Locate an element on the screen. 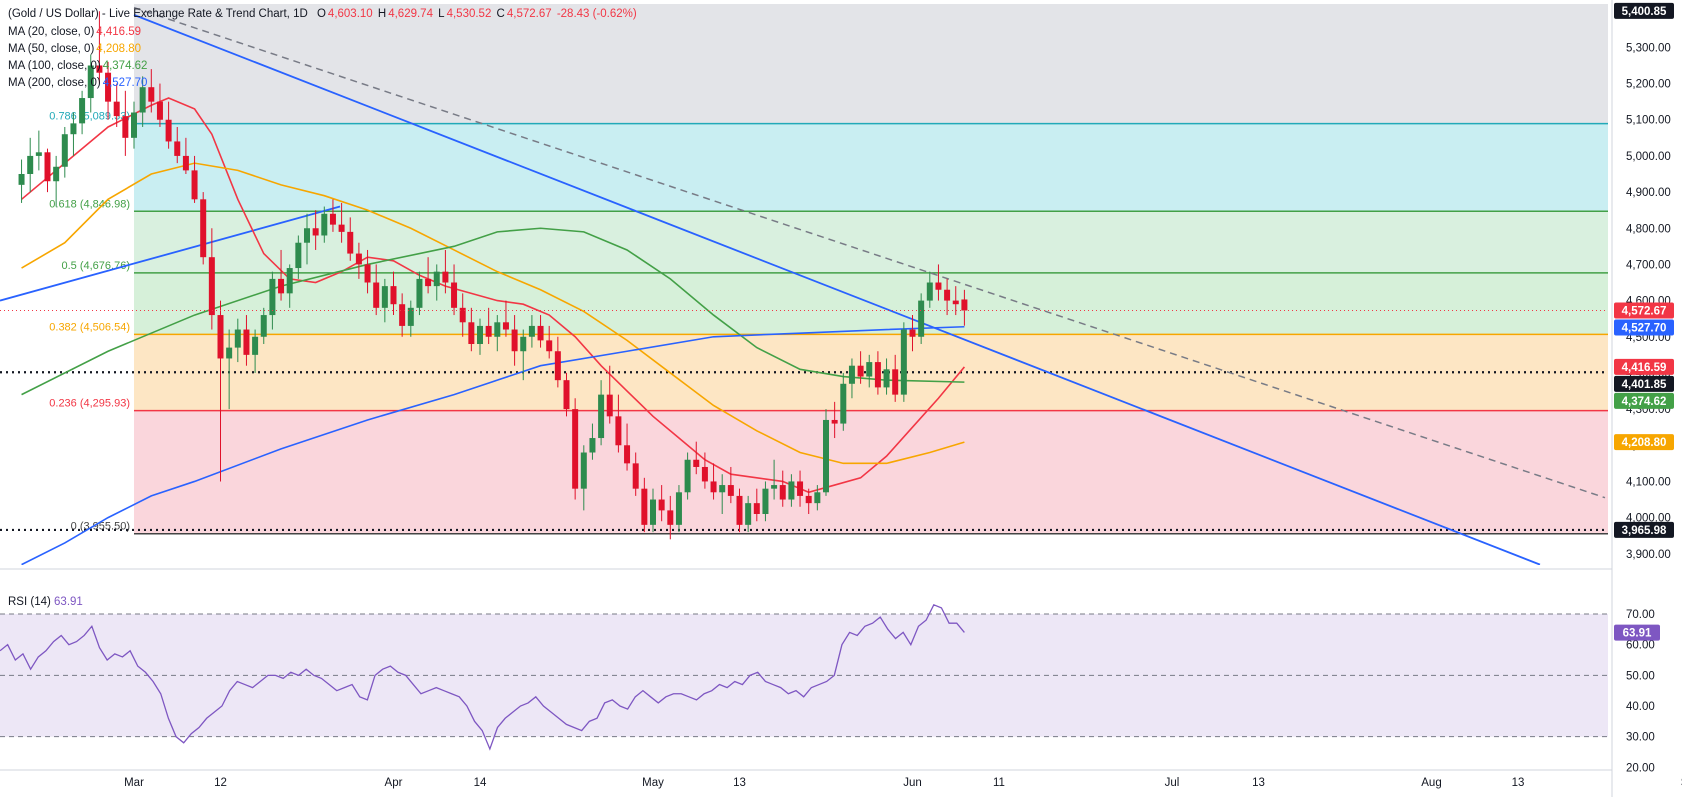 The width and height of the screenshot is (1682, 797). price-tag-label: 5,400.85 is located at coordinates (1644, 12).